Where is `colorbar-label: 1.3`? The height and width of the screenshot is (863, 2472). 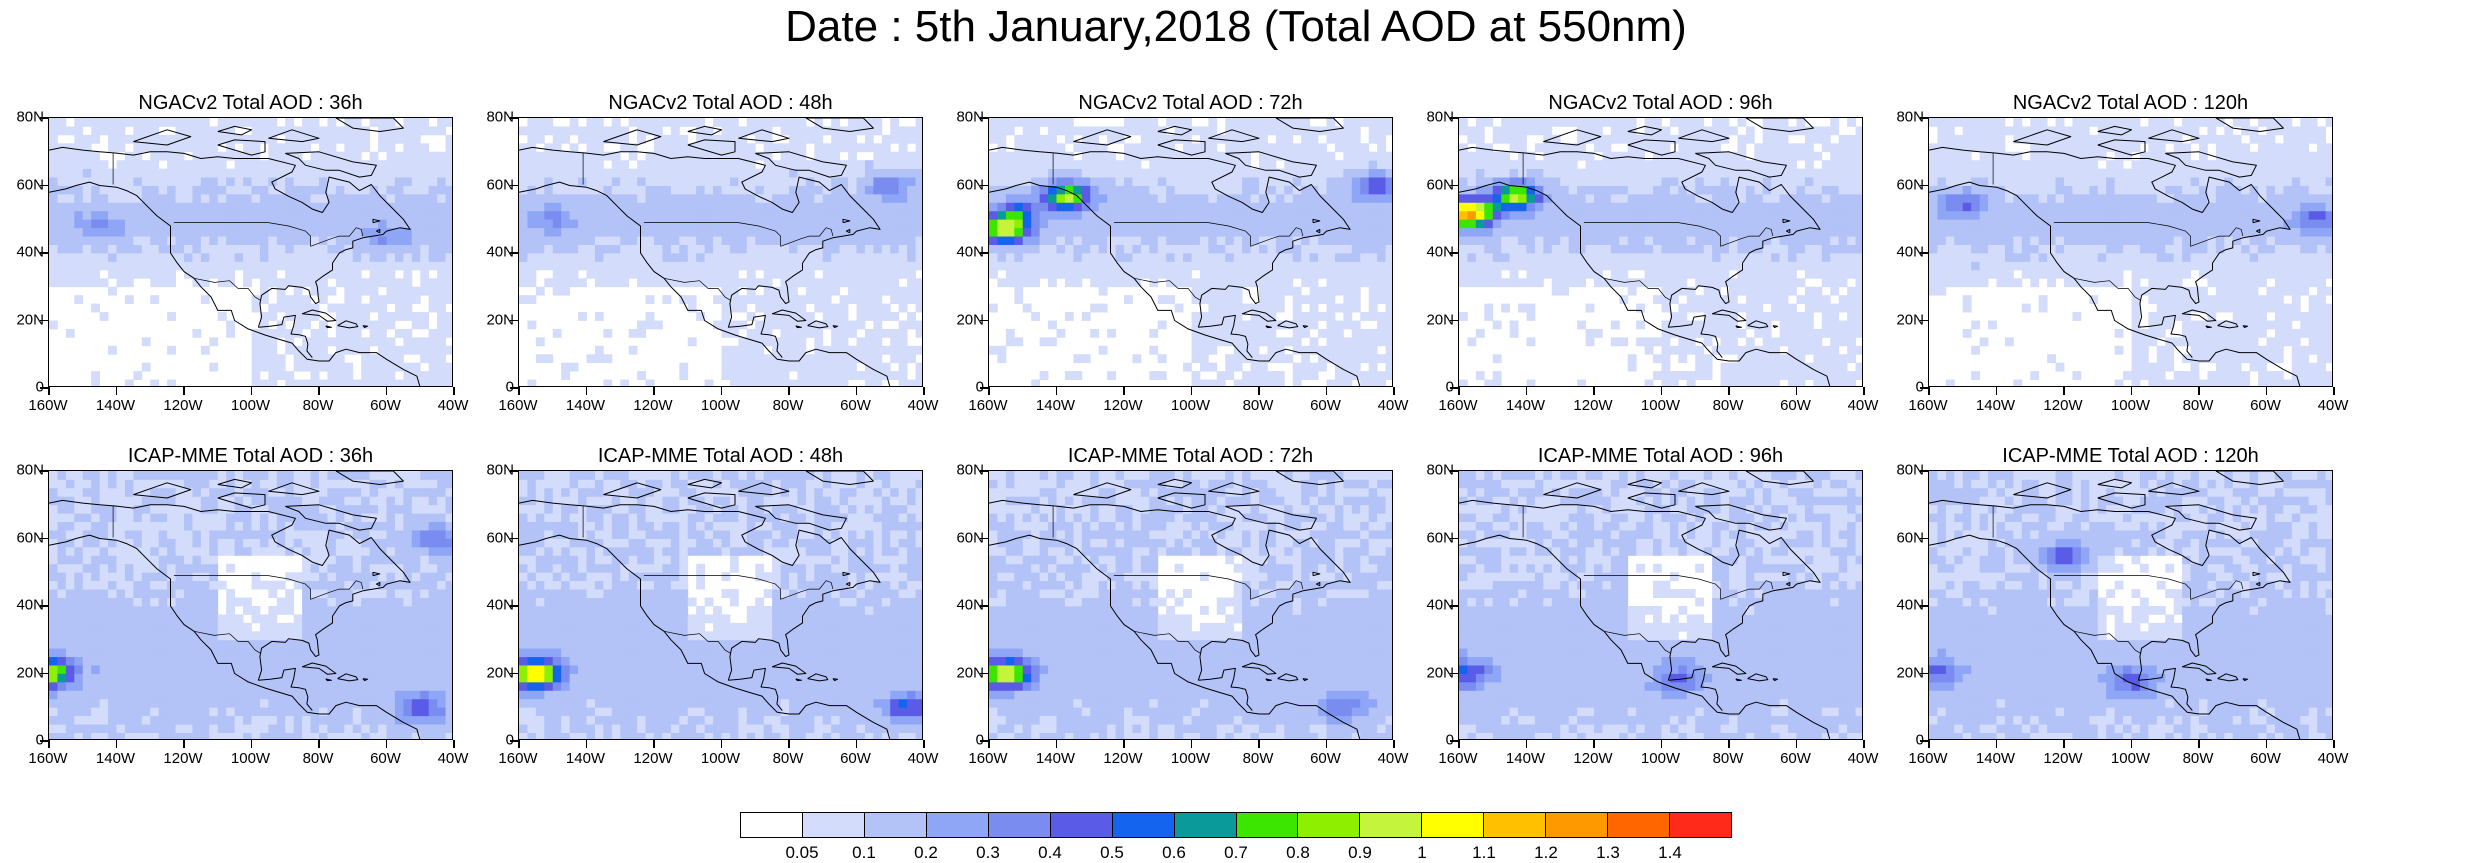 colorbar-label: 1.3 is located at coordinates (1608, 853).